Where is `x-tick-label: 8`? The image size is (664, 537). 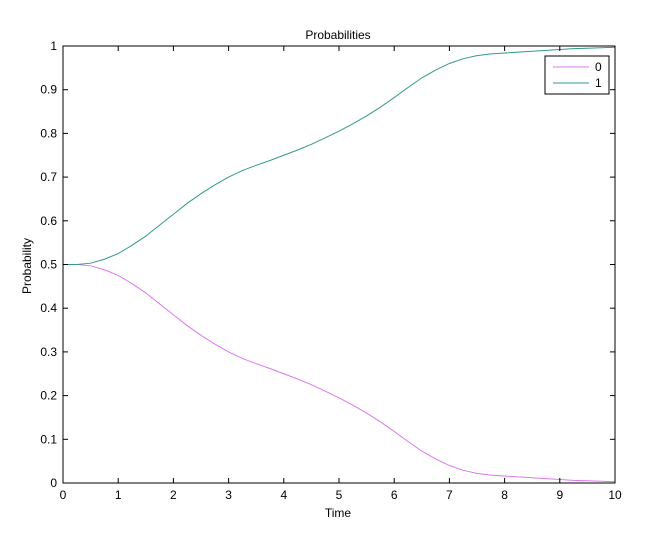
x-tick-label: 8 is located at coordinates (504, 495).